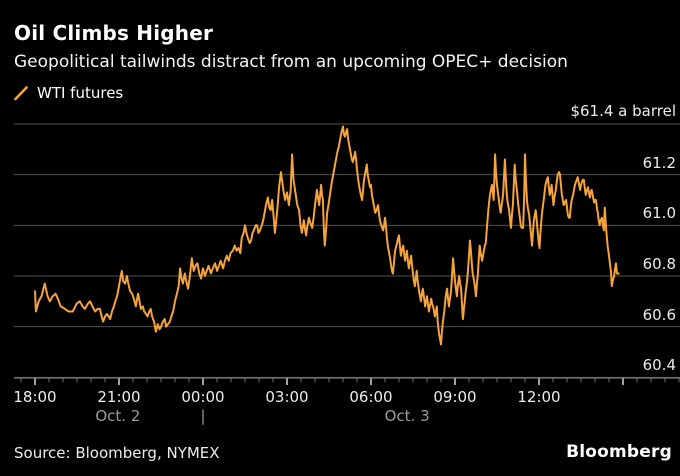 This screenshot has width=680, height=476. I want to click on y-tick-label: 60.6, so click(659, 314).